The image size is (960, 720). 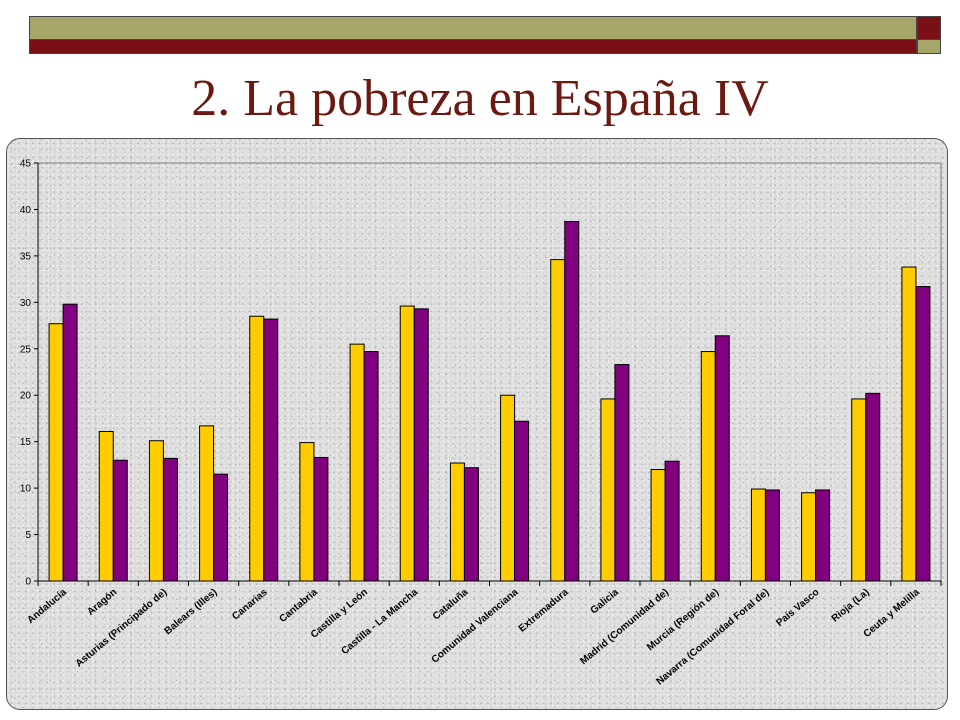 I want to click on y-tick-label: 15, so click(x=26, y=442).